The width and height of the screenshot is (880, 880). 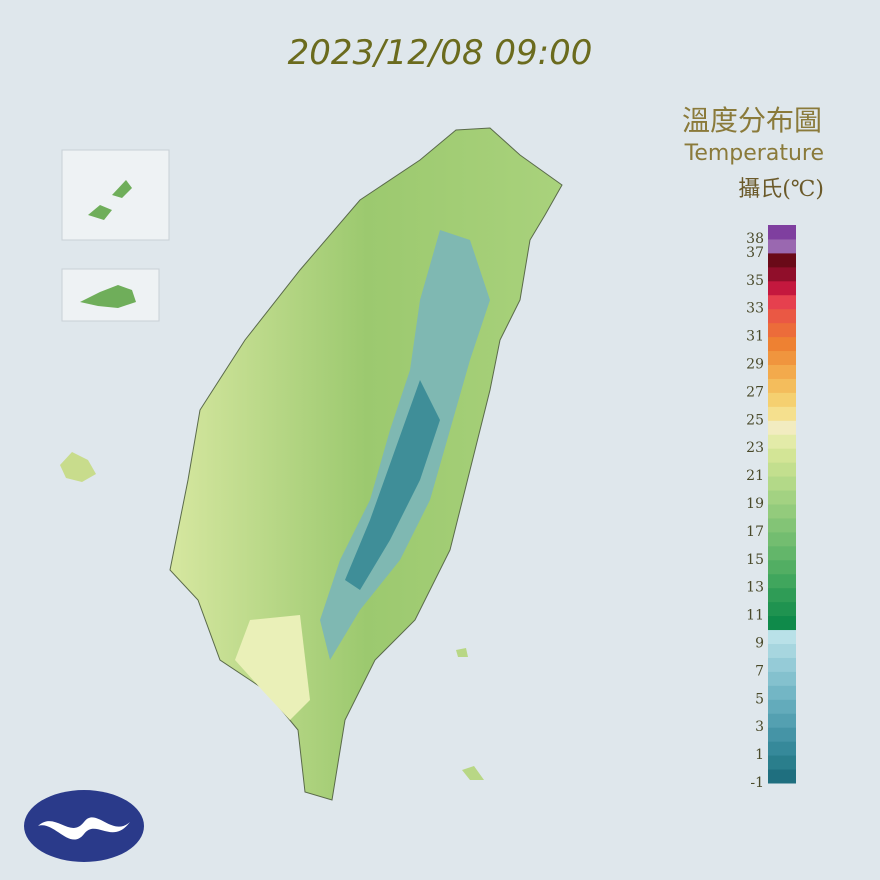 What do you see at coordinates (755, 560) in the screenshot?
I see `legend-tick-label: 15` at bounding box center [755, 560].